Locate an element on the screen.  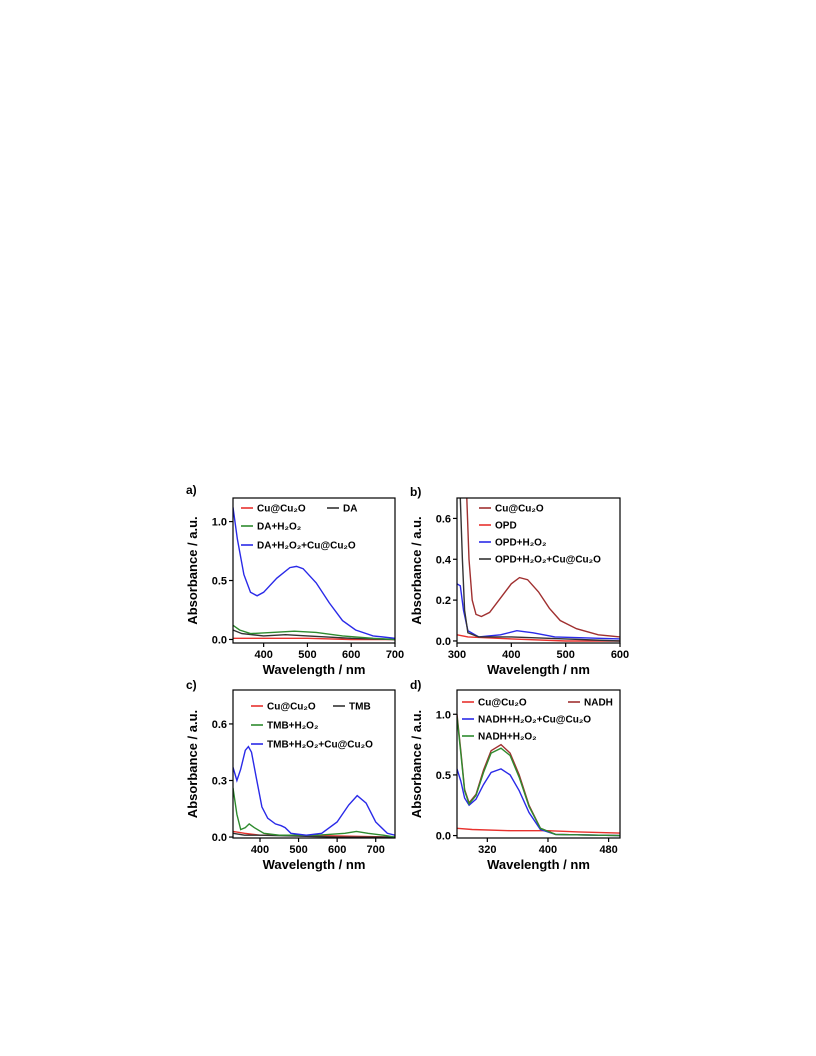
panel-label: c) is located at coordinates (191, 685).